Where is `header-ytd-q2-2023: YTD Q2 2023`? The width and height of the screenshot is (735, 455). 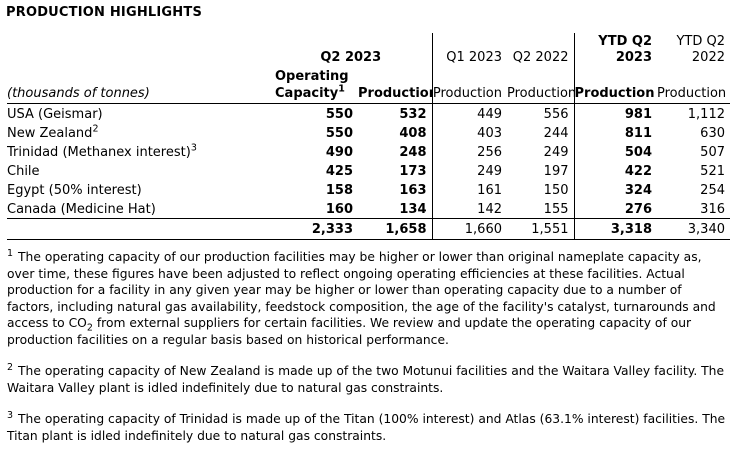
header-ytd-q2-2023: YTD Q2 2023 is located at coordinates (615, 50).